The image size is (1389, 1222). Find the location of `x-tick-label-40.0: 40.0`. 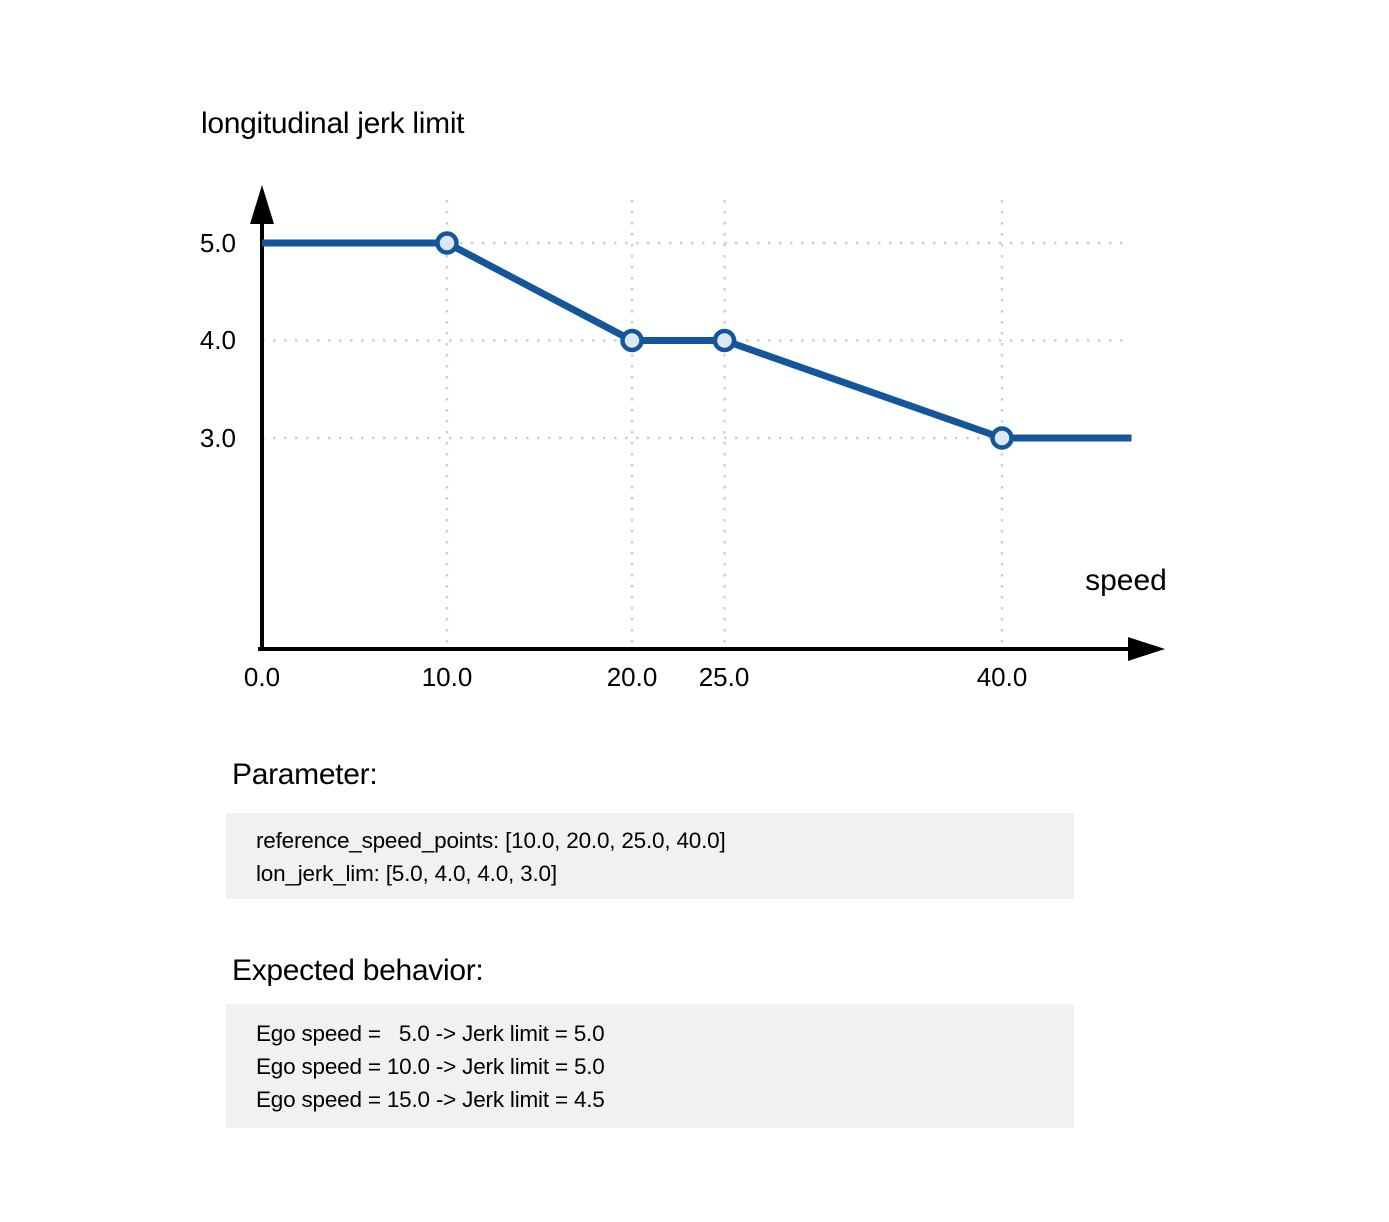

x-tick-label-40.0: 40.0 is located at coordinates (1002, 677).